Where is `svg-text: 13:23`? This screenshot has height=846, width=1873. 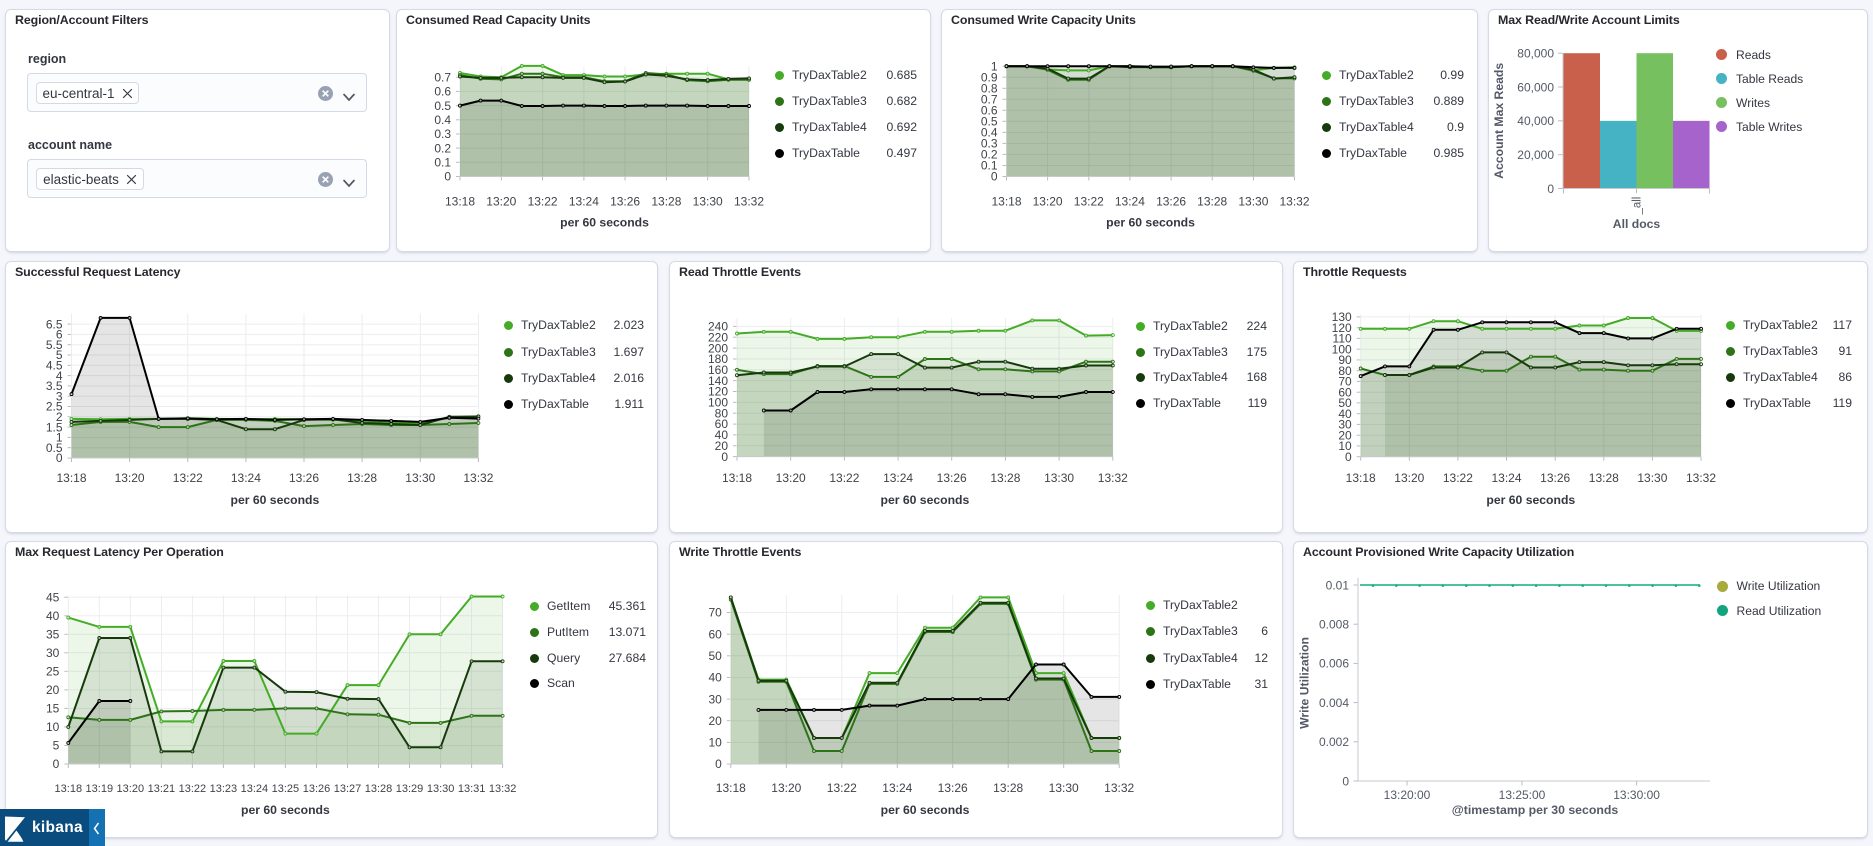 svg-text: 13:23 is located at coordinates (224, 789).